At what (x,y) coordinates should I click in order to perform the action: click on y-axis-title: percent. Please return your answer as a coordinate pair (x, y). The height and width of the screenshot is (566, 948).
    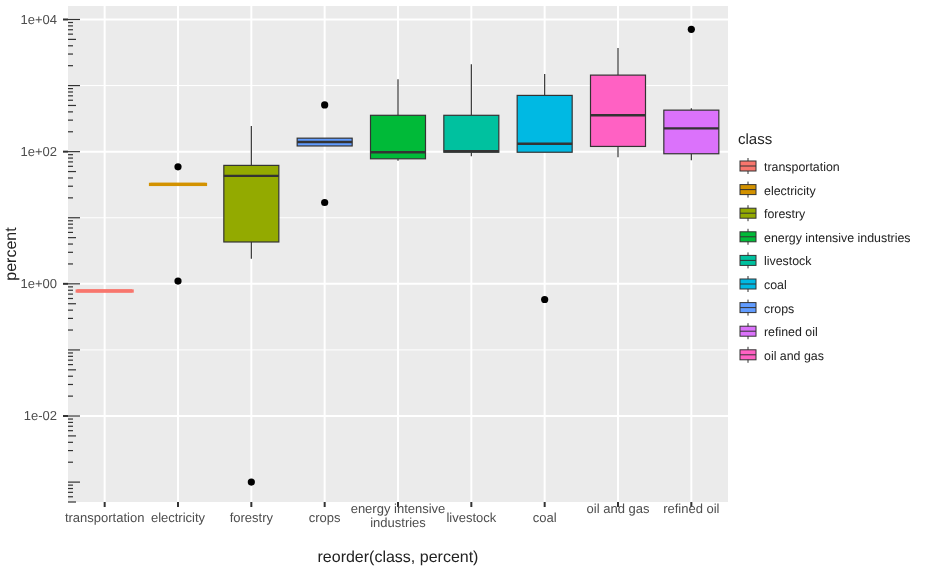
    Looking at the image, I should click on (11, 253).